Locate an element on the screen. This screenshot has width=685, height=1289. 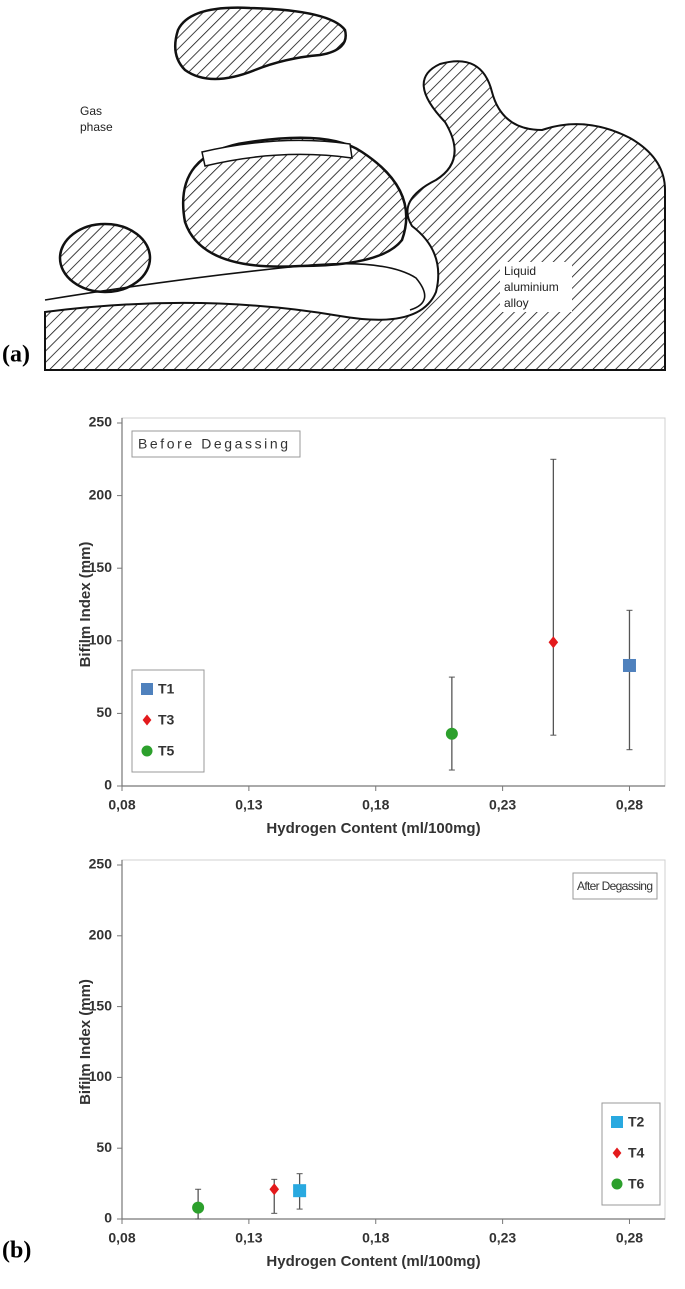
oxide-film is located at coordinates (234, 287).